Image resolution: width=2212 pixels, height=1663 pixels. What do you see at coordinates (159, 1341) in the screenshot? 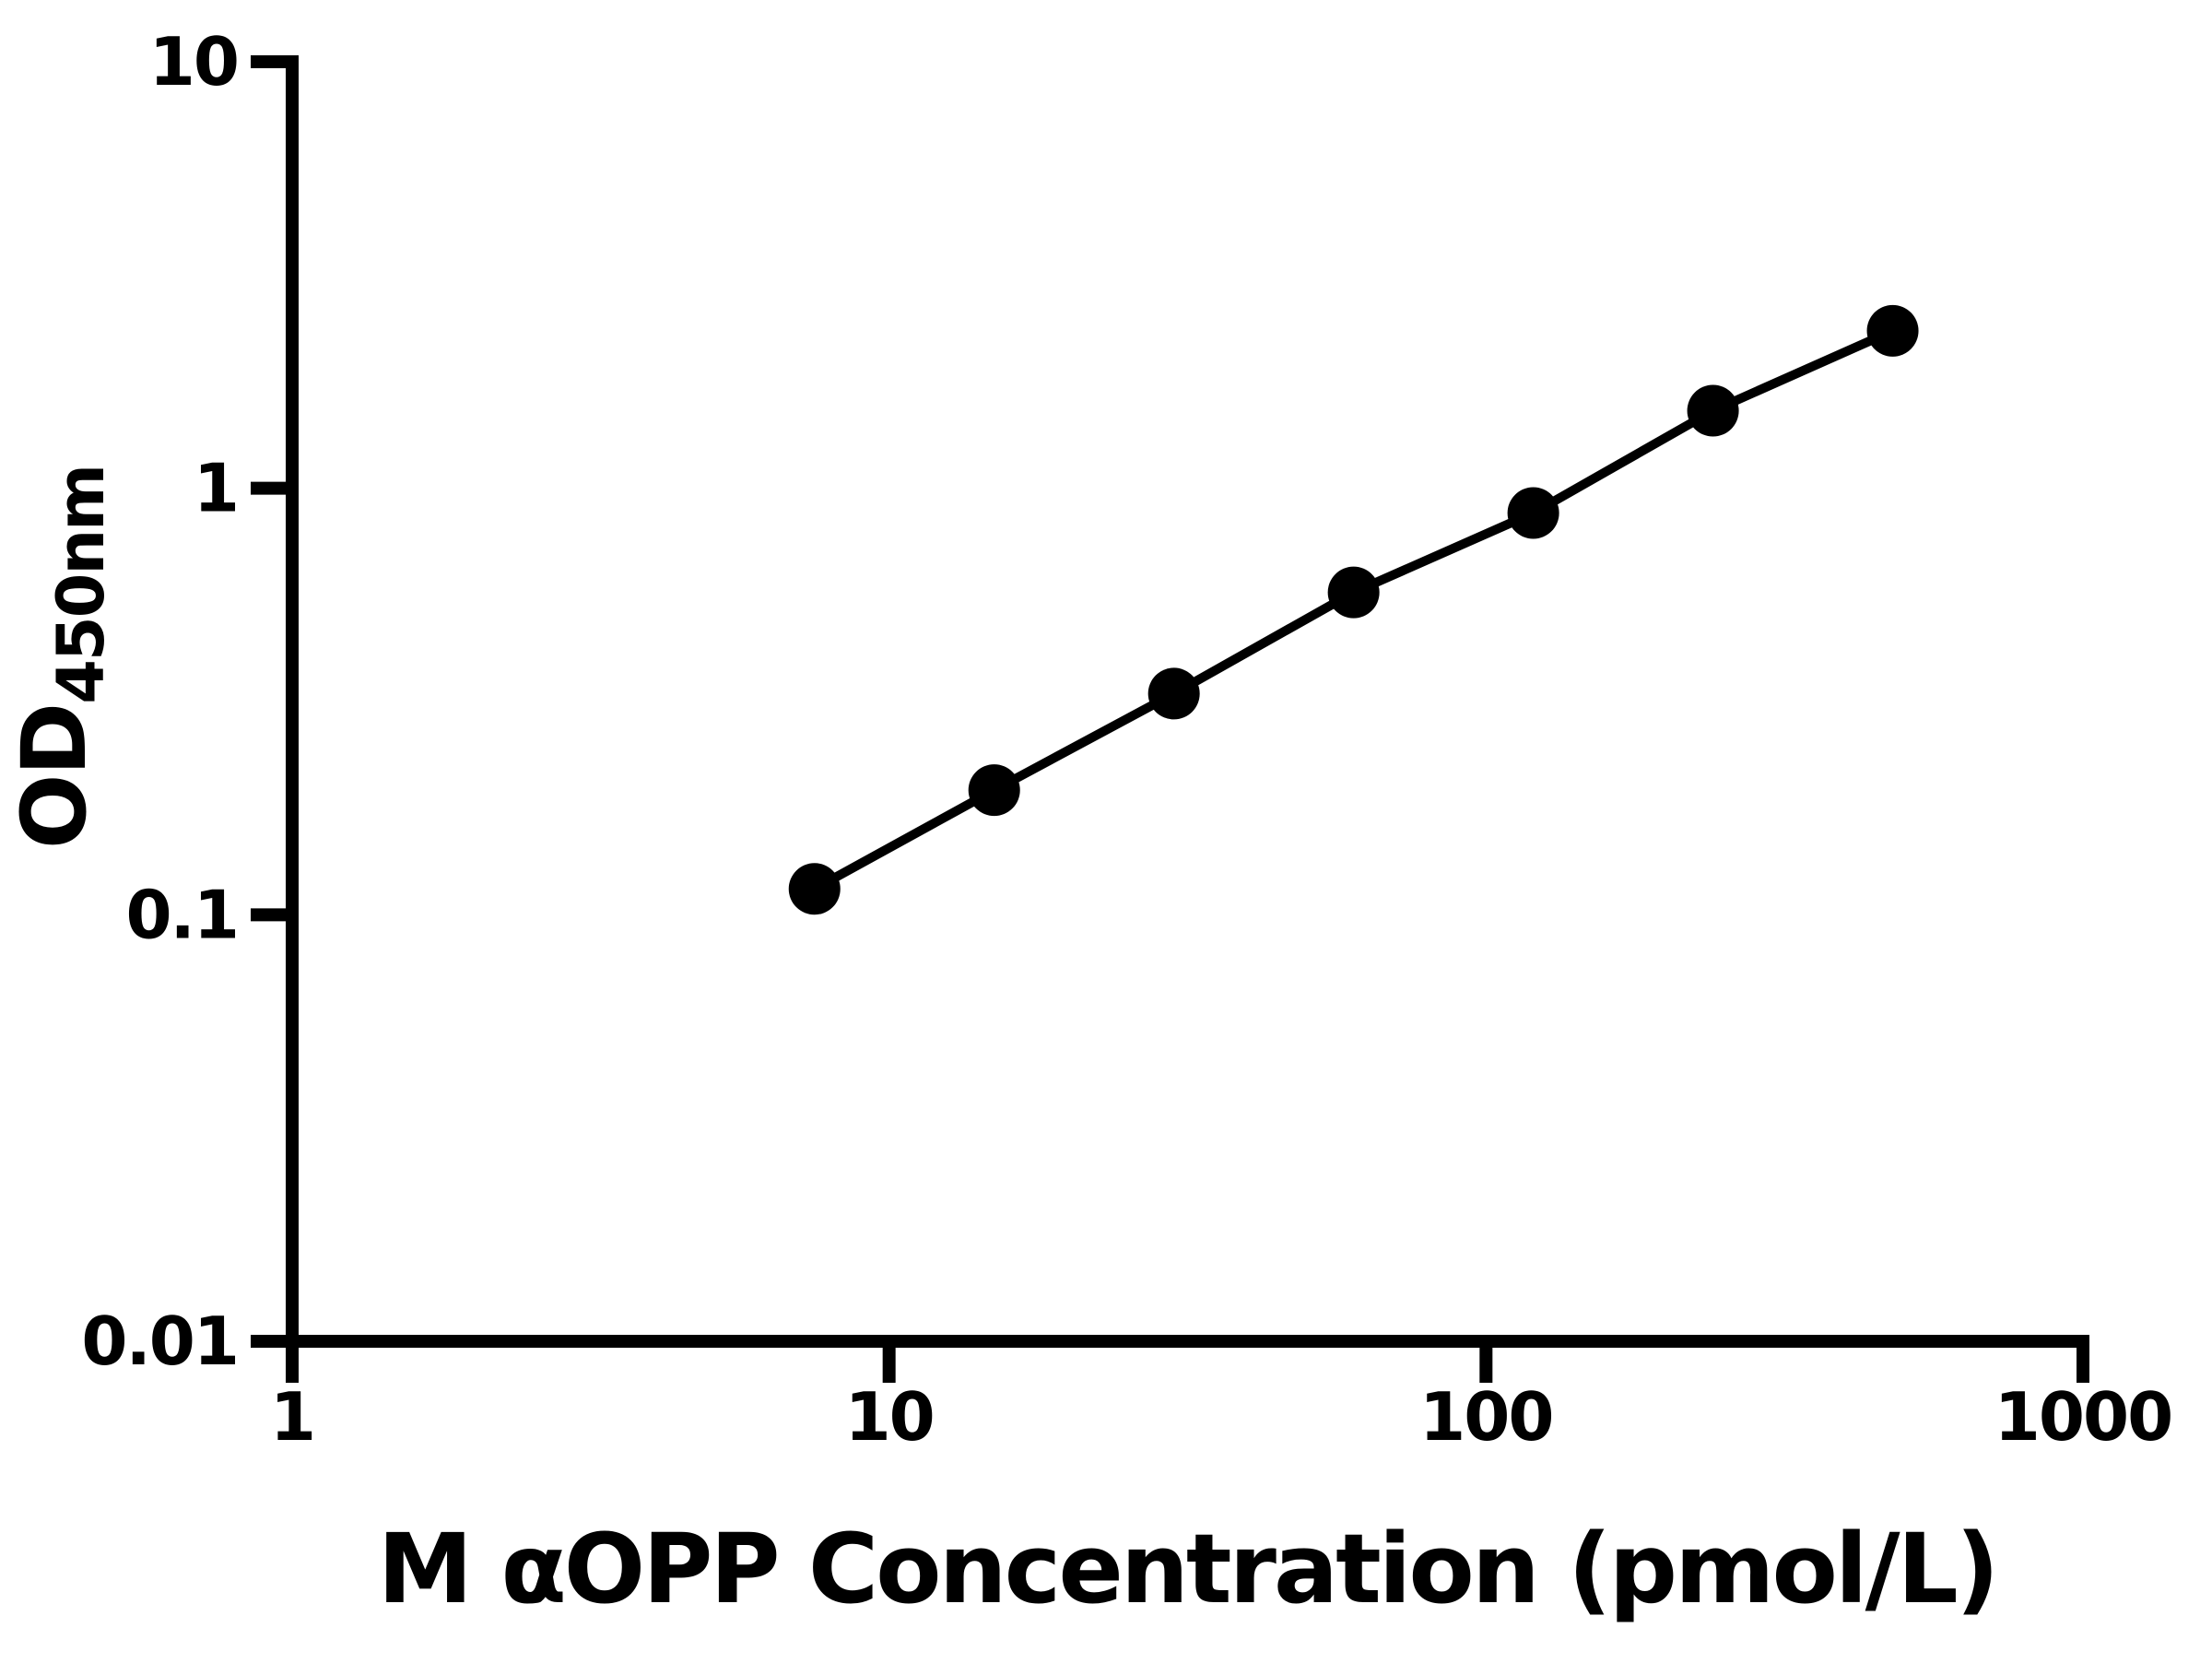
I see `y-tick-label: 0.01` at bounding box center [159, 1341].